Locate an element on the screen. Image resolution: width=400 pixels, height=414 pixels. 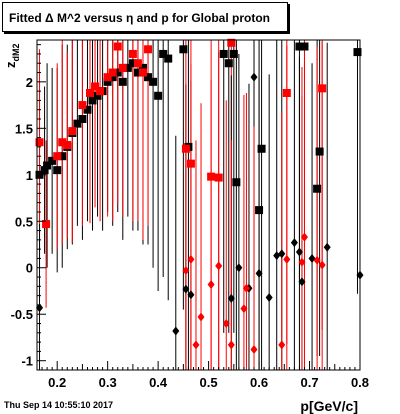
y-tick-label: 1.5 is located at coordinates (24, 128).